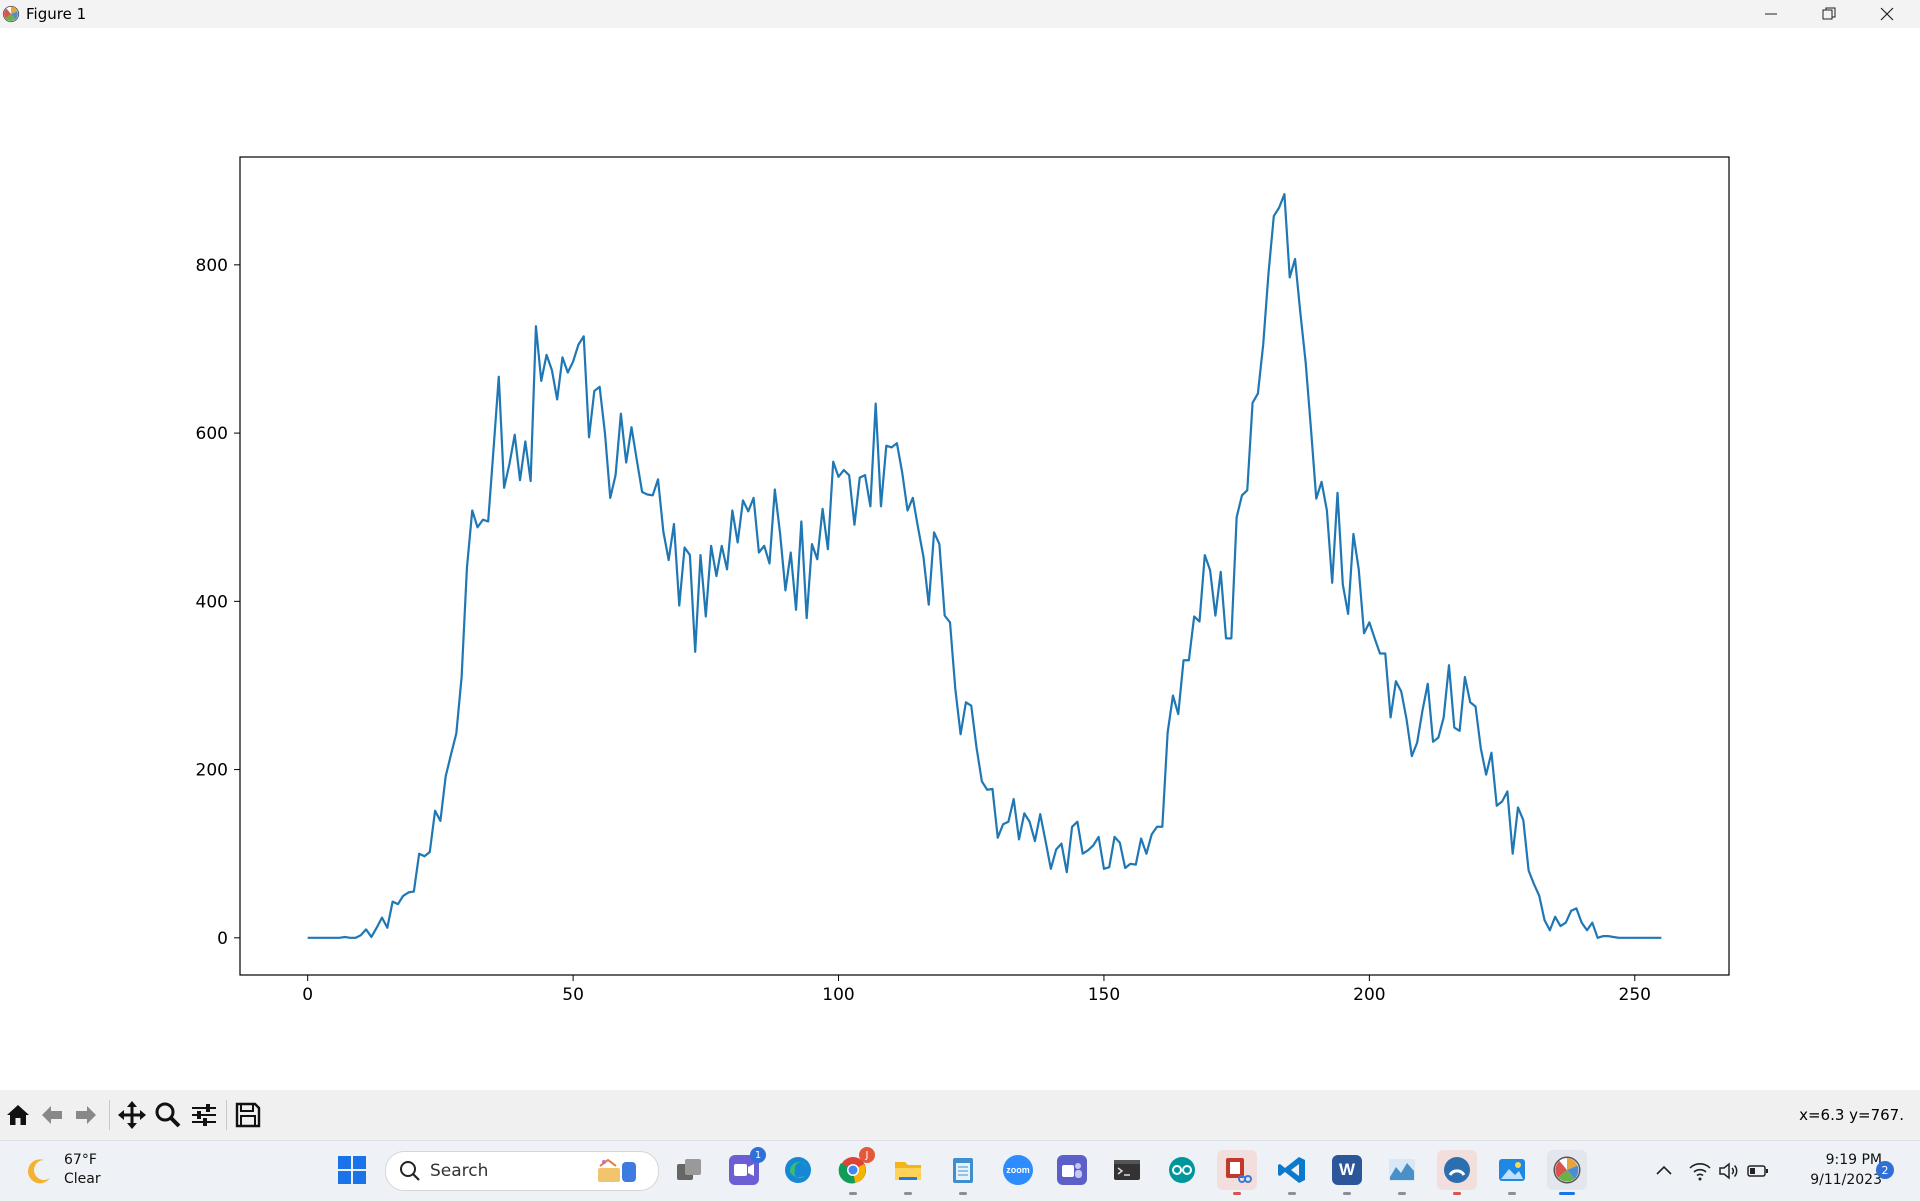  Describe the element at coordinates (1635, 995) in the screenshot. I see `x-tick-label: 250` at that location.